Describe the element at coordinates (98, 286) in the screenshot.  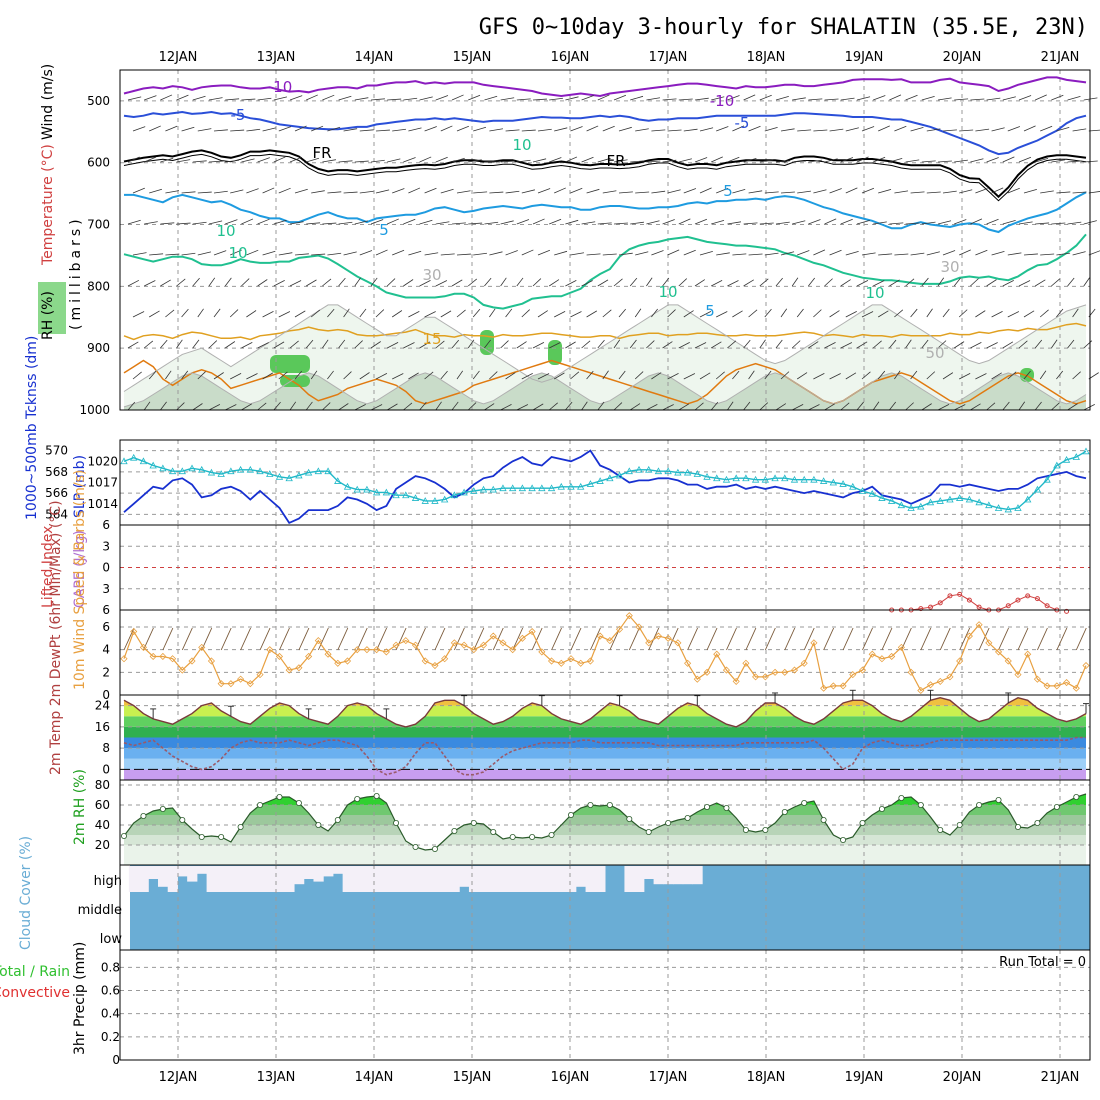
I see `pressure-tick-label: 800` at that location.